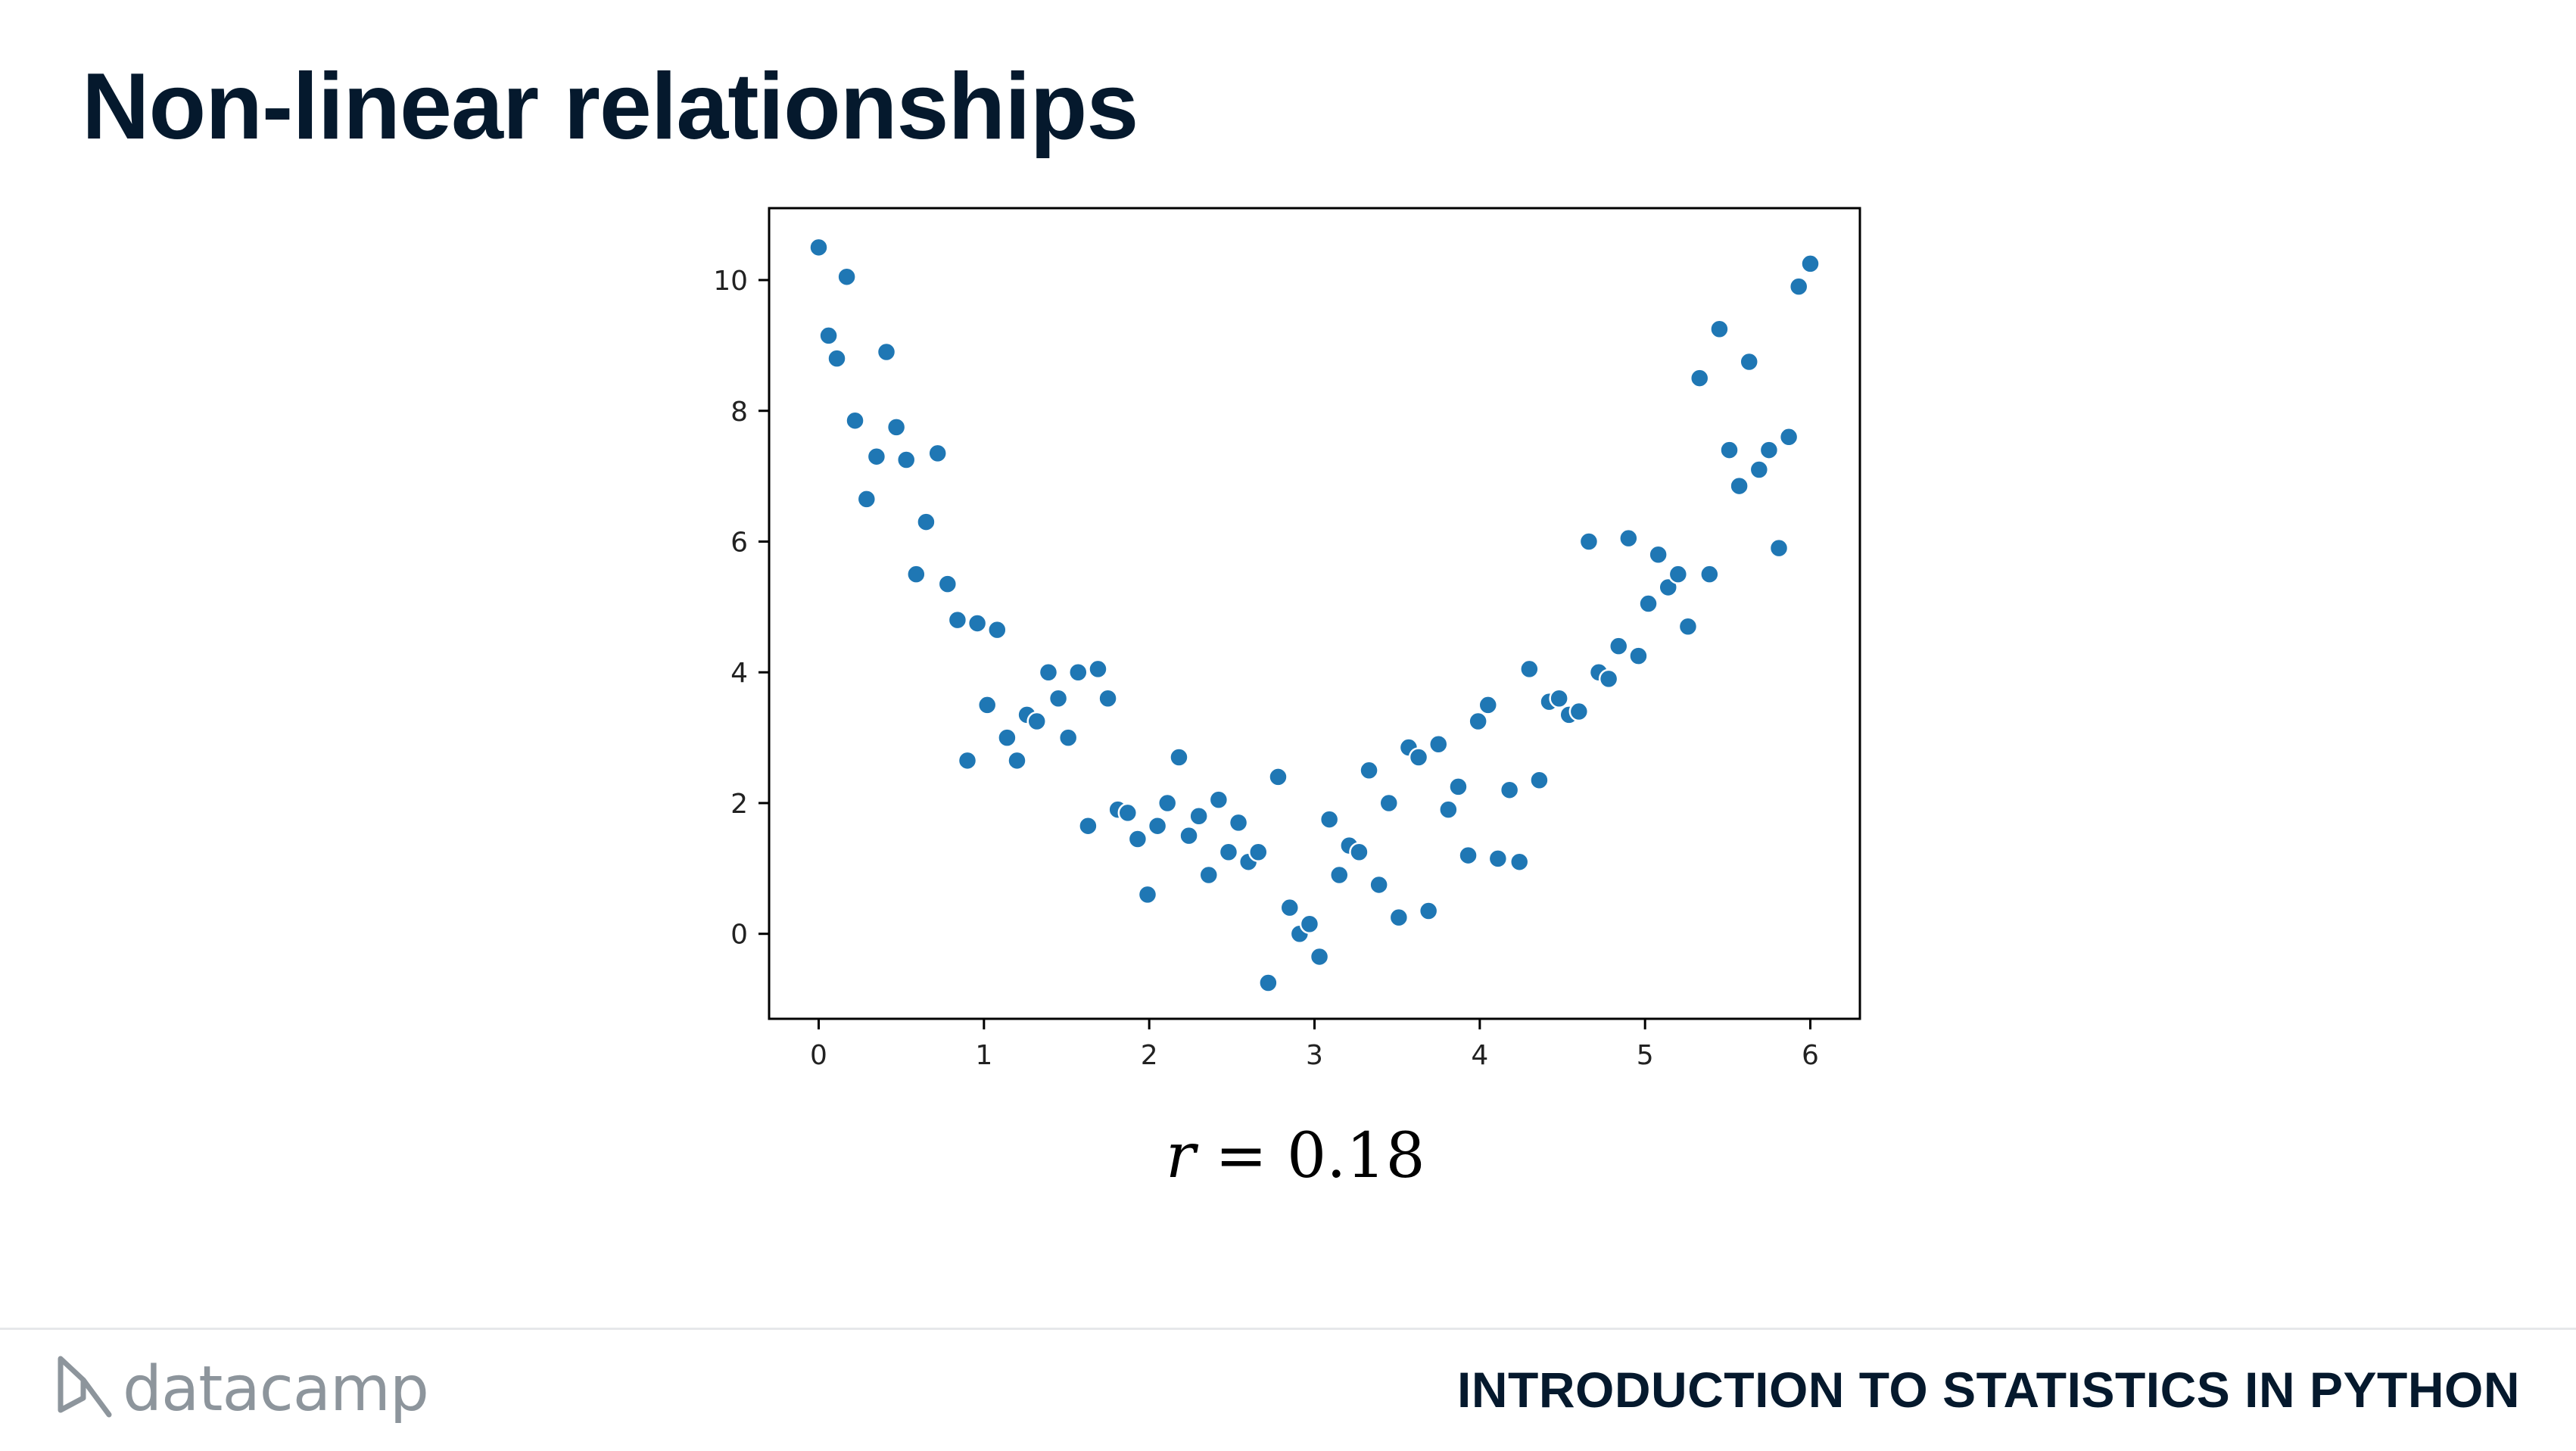 Image resolution: width=2576 pixels, height=1451 pixels. Describe the element at coordinates (983, 1055) in the screenshot. I see `x-tick-label: 1` at that location.